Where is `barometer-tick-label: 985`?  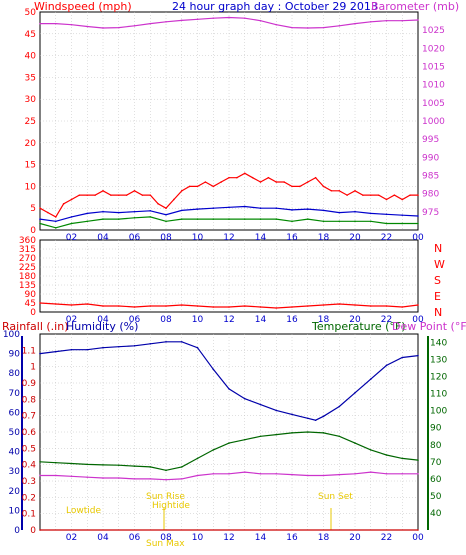
barometer-tick-label: 985 is located at coordinates (430, 177).